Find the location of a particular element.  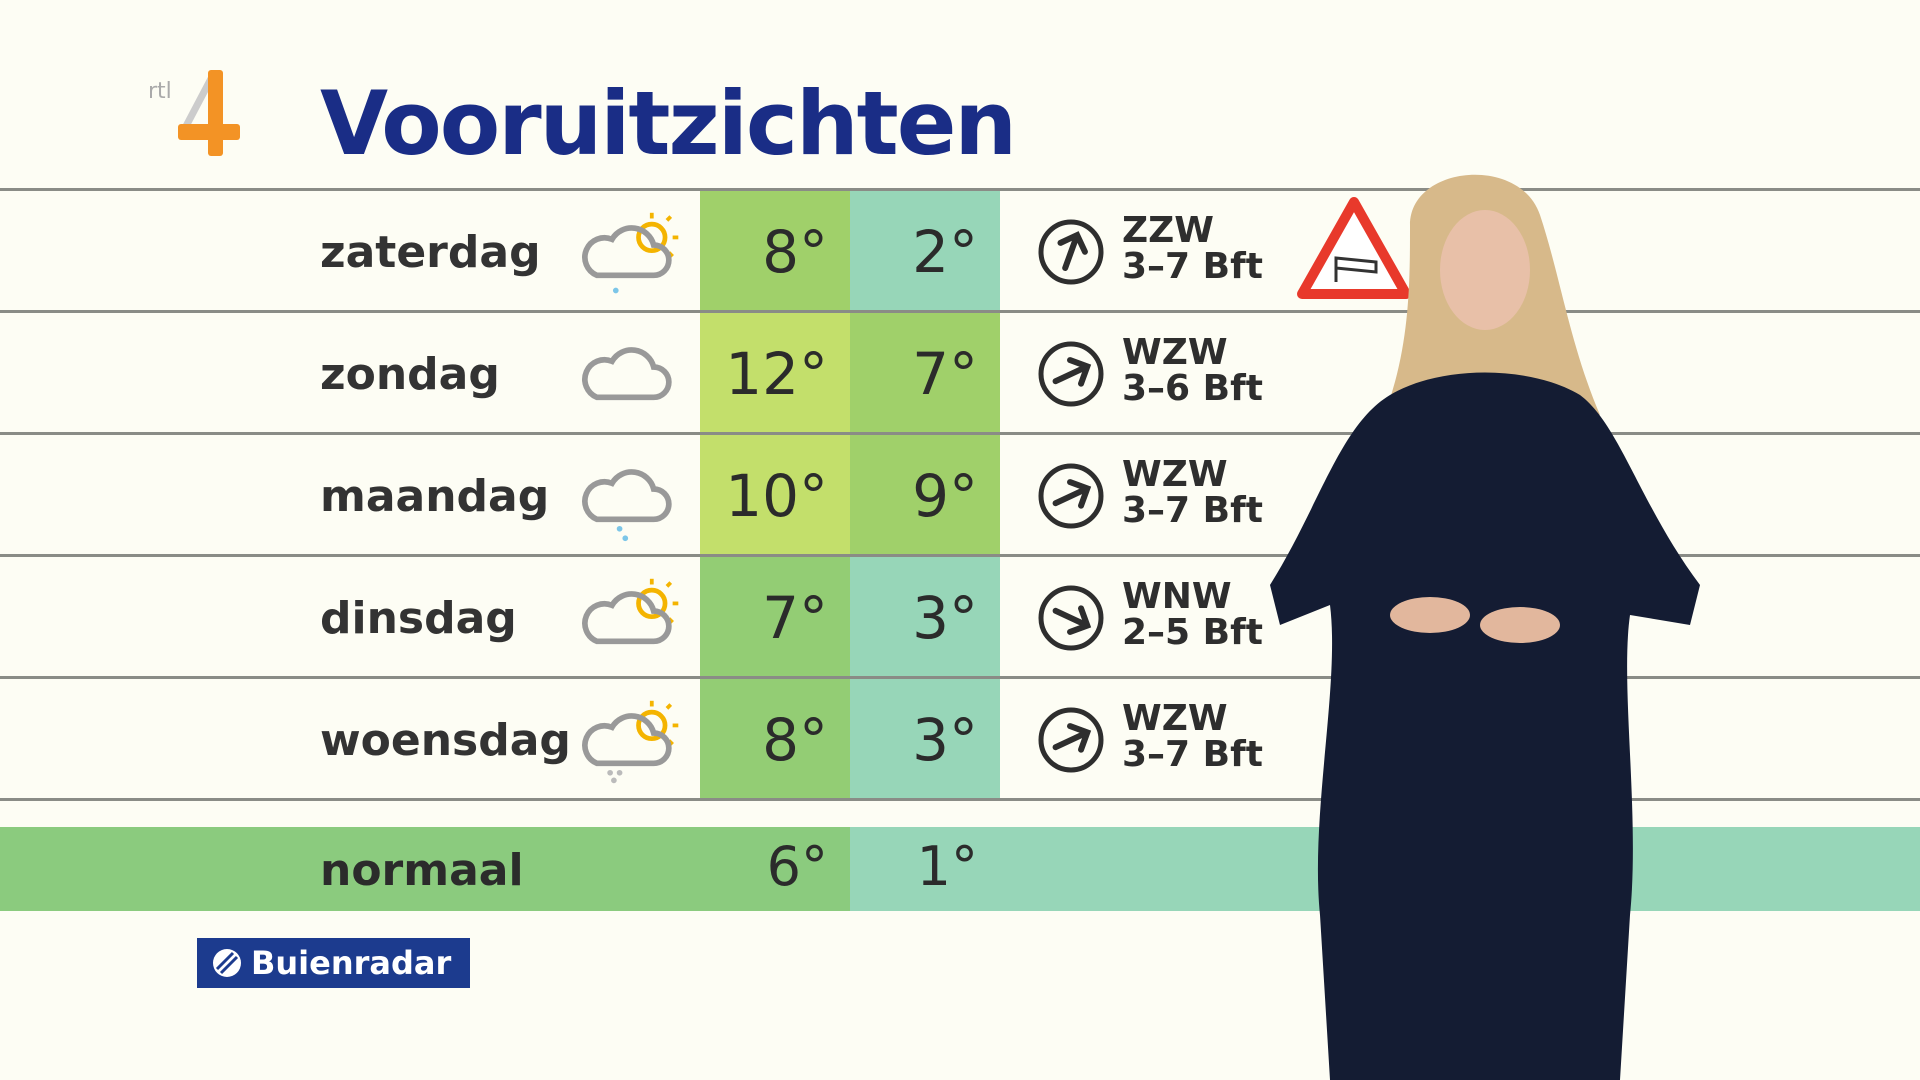

day-name: maandag is located at coordinates (435, 496).